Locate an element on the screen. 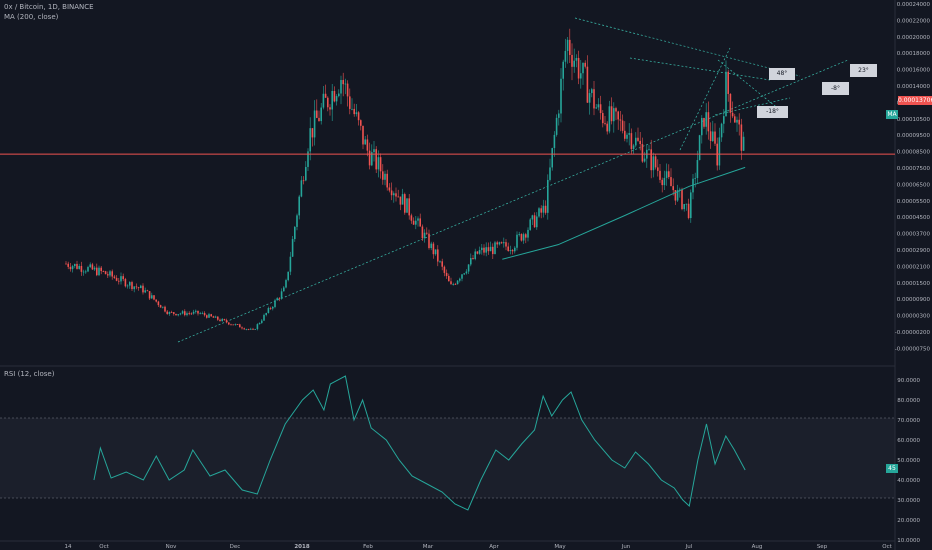  price-tick-label: 0.00003700 is located at coordinates (914, 235).